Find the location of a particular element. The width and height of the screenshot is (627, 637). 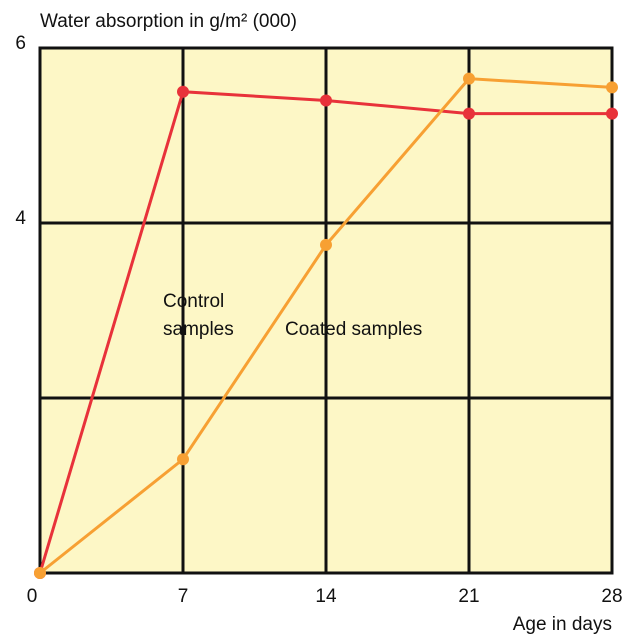

annotation: Control is located at coordinates (193, 301).